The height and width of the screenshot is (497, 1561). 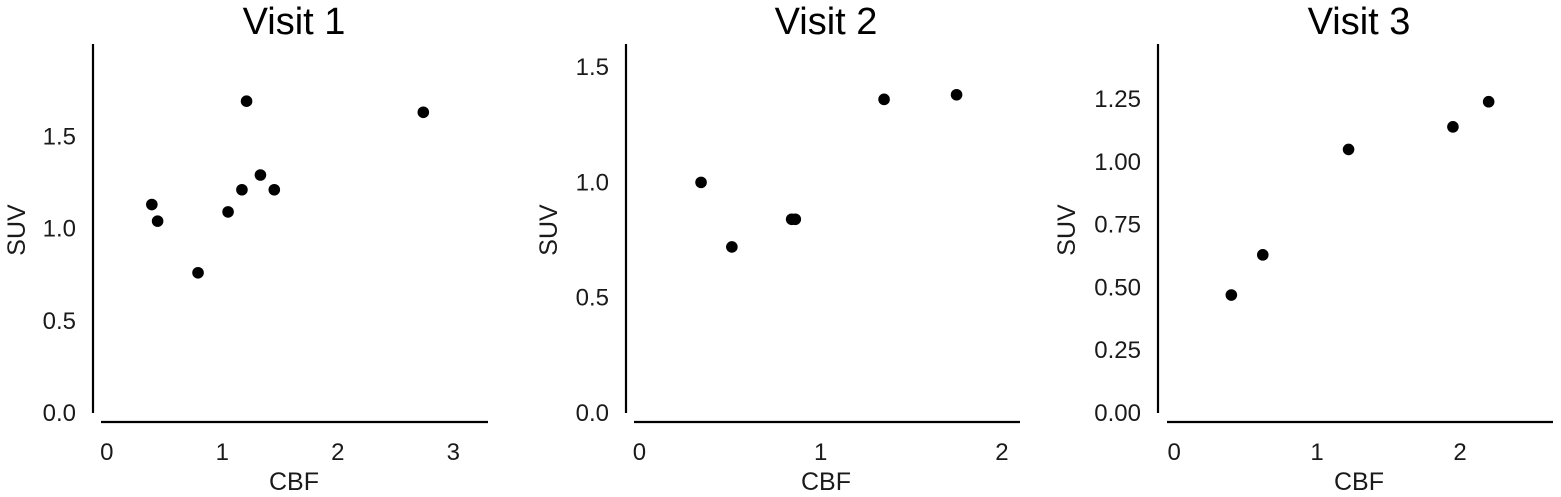 I want to click on y-tick-labels: 0.00 0.25 0.50 0.75 1.00 1.25, so click(x=1117, y=256).